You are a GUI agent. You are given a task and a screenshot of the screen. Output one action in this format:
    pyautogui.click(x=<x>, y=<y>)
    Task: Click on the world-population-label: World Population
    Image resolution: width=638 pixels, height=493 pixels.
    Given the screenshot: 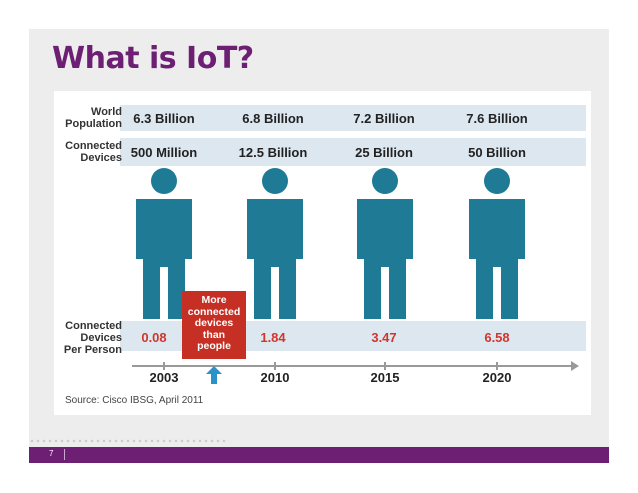 What is the action you would take?
    pyautogui.click(x=88, y=118)
    